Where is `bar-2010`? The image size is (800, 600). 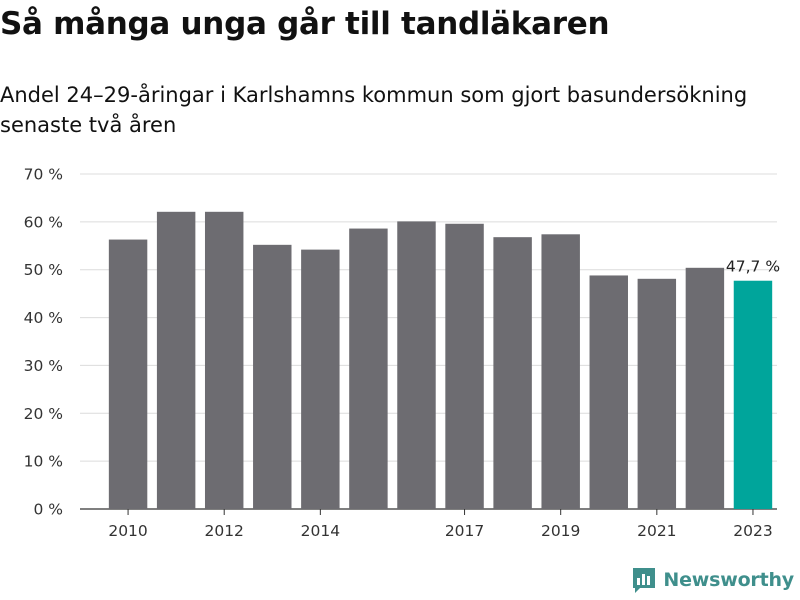
bar-2010 is located at coordinates (128, 374).